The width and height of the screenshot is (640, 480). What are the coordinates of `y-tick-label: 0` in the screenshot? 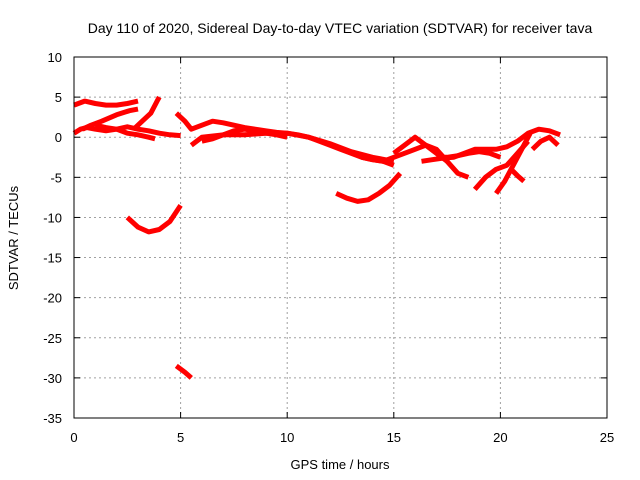 It's located at (58, 137).